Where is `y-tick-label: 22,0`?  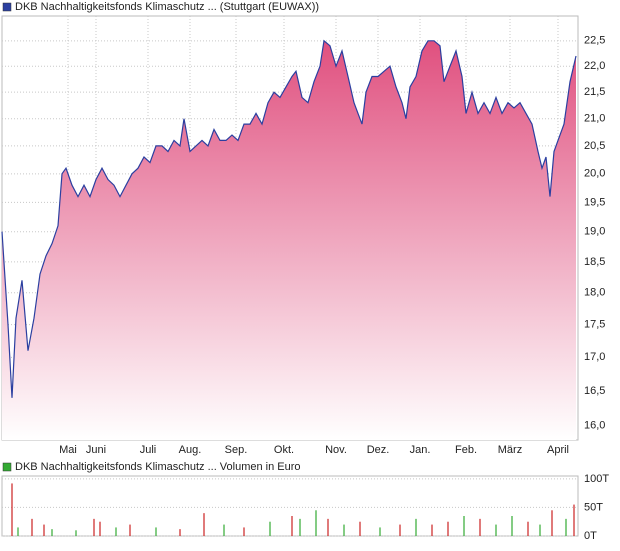 y-tick-label: 22,0 is located at coordinates (594, 66).